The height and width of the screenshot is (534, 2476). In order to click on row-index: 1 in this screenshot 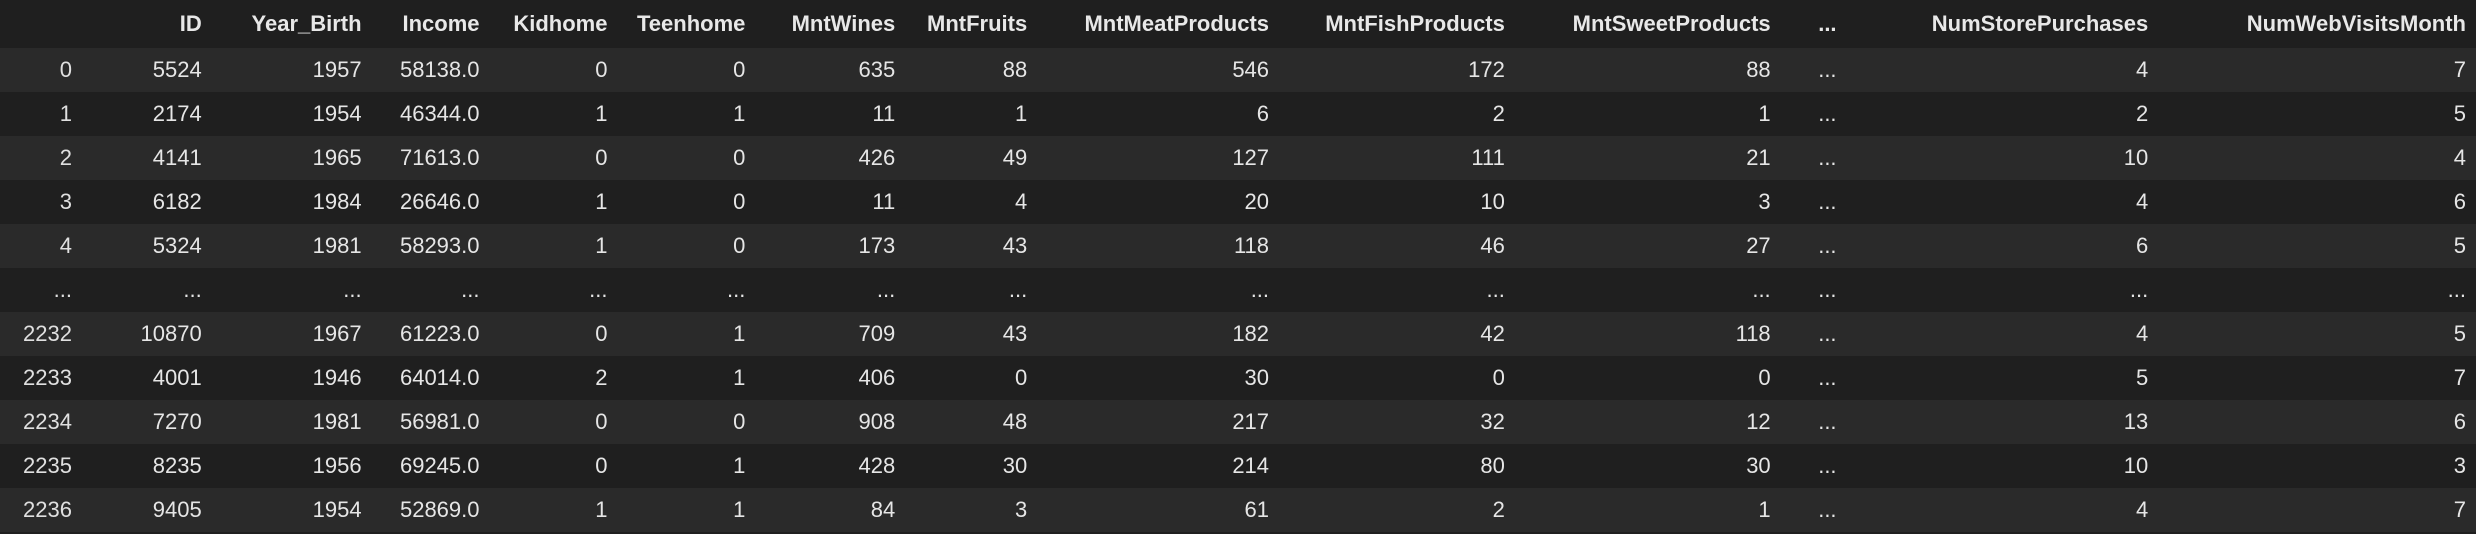, I will do `click(65, 113)`.